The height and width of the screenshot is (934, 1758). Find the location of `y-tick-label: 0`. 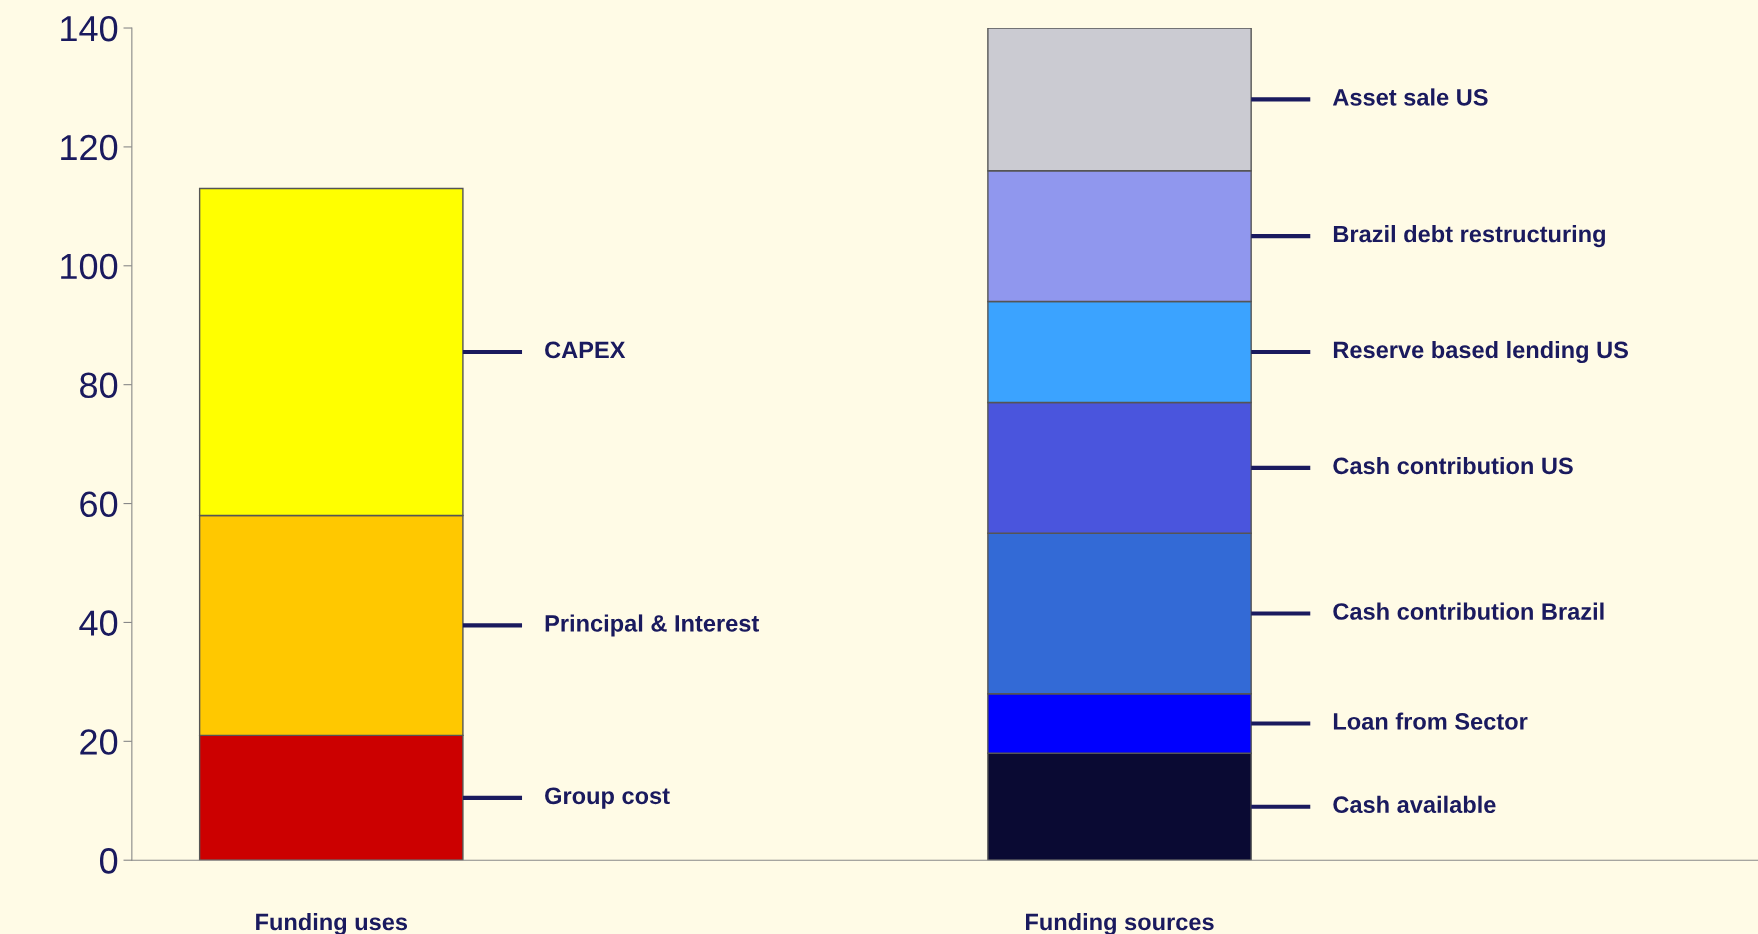

y-tick-label: 0 is located at coordinates (108, 861).